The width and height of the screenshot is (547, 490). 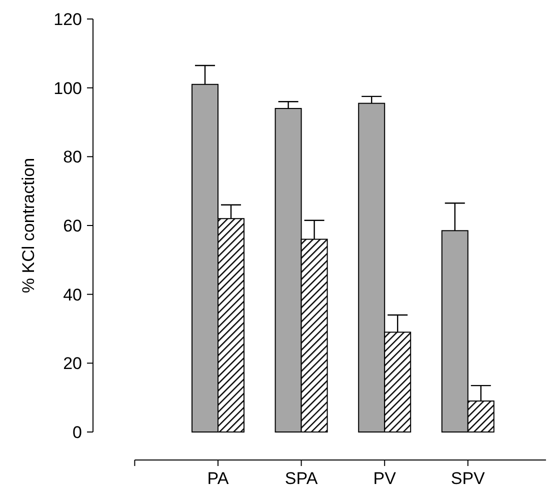 What do you see at coordinates (72, 364) in the screenshot?
I see `y-tick-label: 20` at bounding box center [72, 364].